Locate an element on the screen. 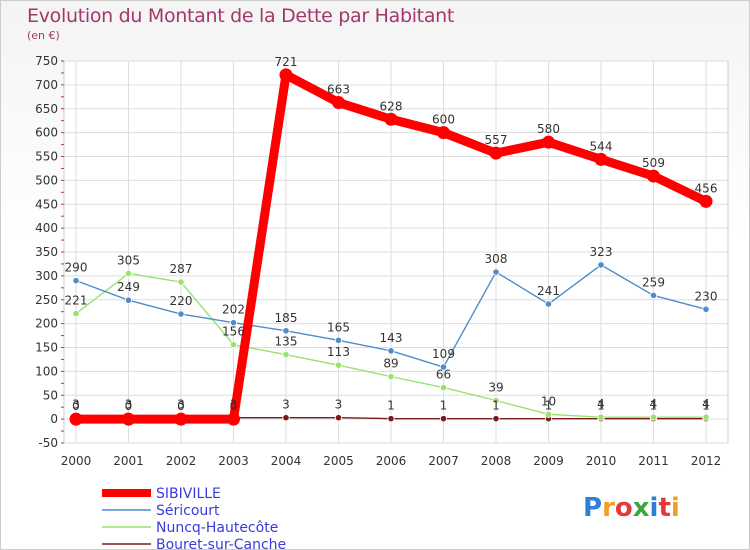  data-label: 509 is located at coordinates (653, 163).